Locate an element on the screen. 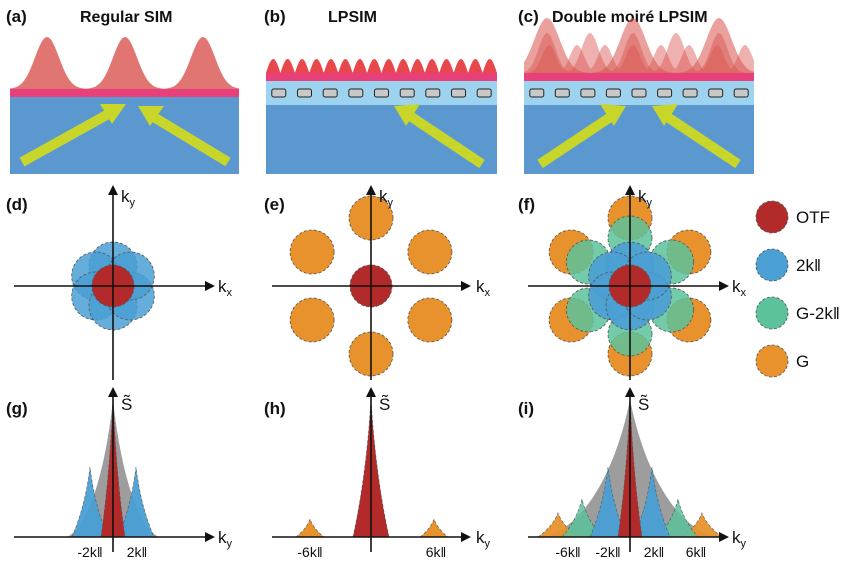 This screenshot has height=568, width=850. panel-h: (h) ky S̃ -6k‖ 6k‖ is located at coordinates (377, 473).